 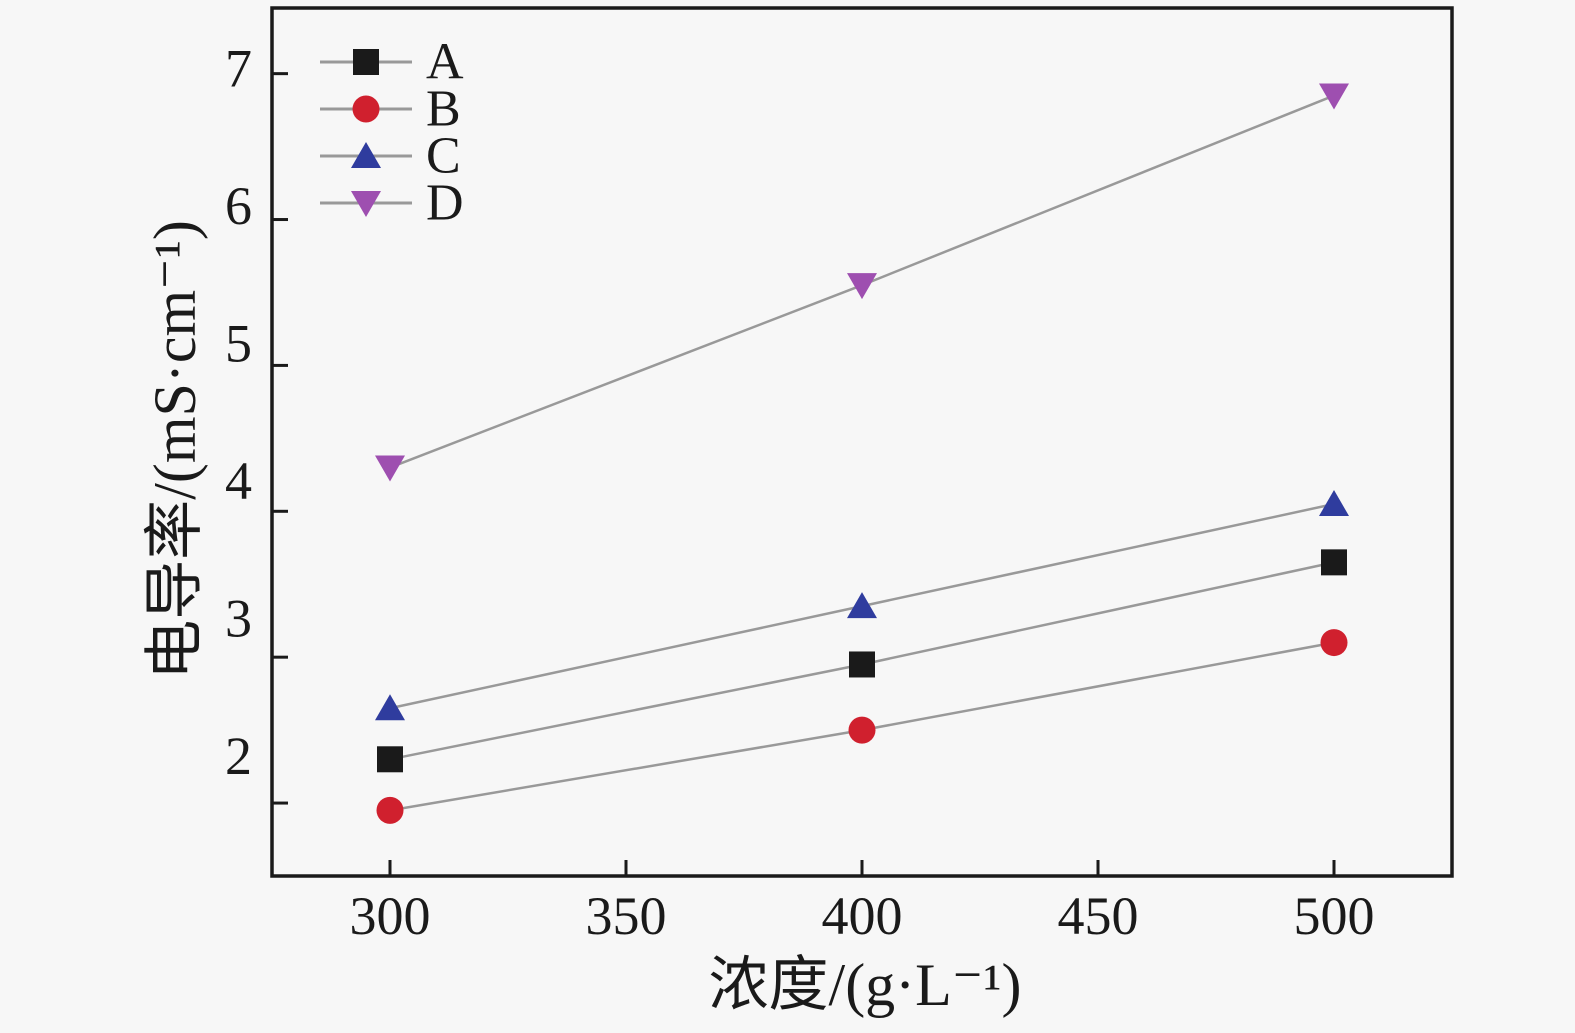 What do you see at coordinates (445, 62) in the screenshot?
I see `legend-label: A` at bounding box center [445, 62].